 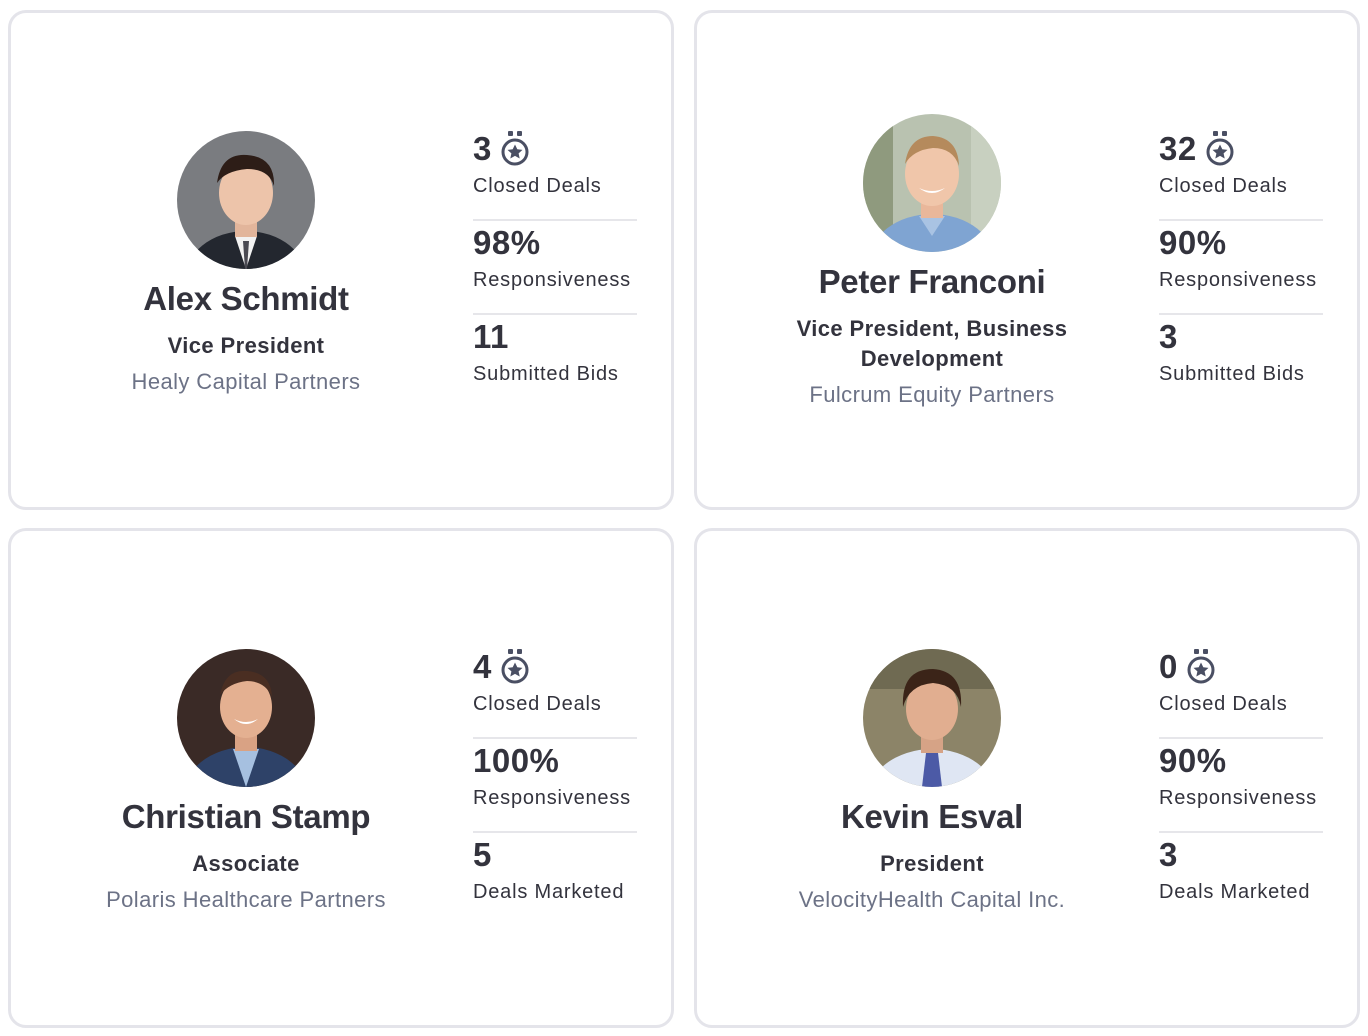 What do you see at coordinates (932, 864) in the screenshot?
I see `person-title: President` at bounding box center [932, 864].